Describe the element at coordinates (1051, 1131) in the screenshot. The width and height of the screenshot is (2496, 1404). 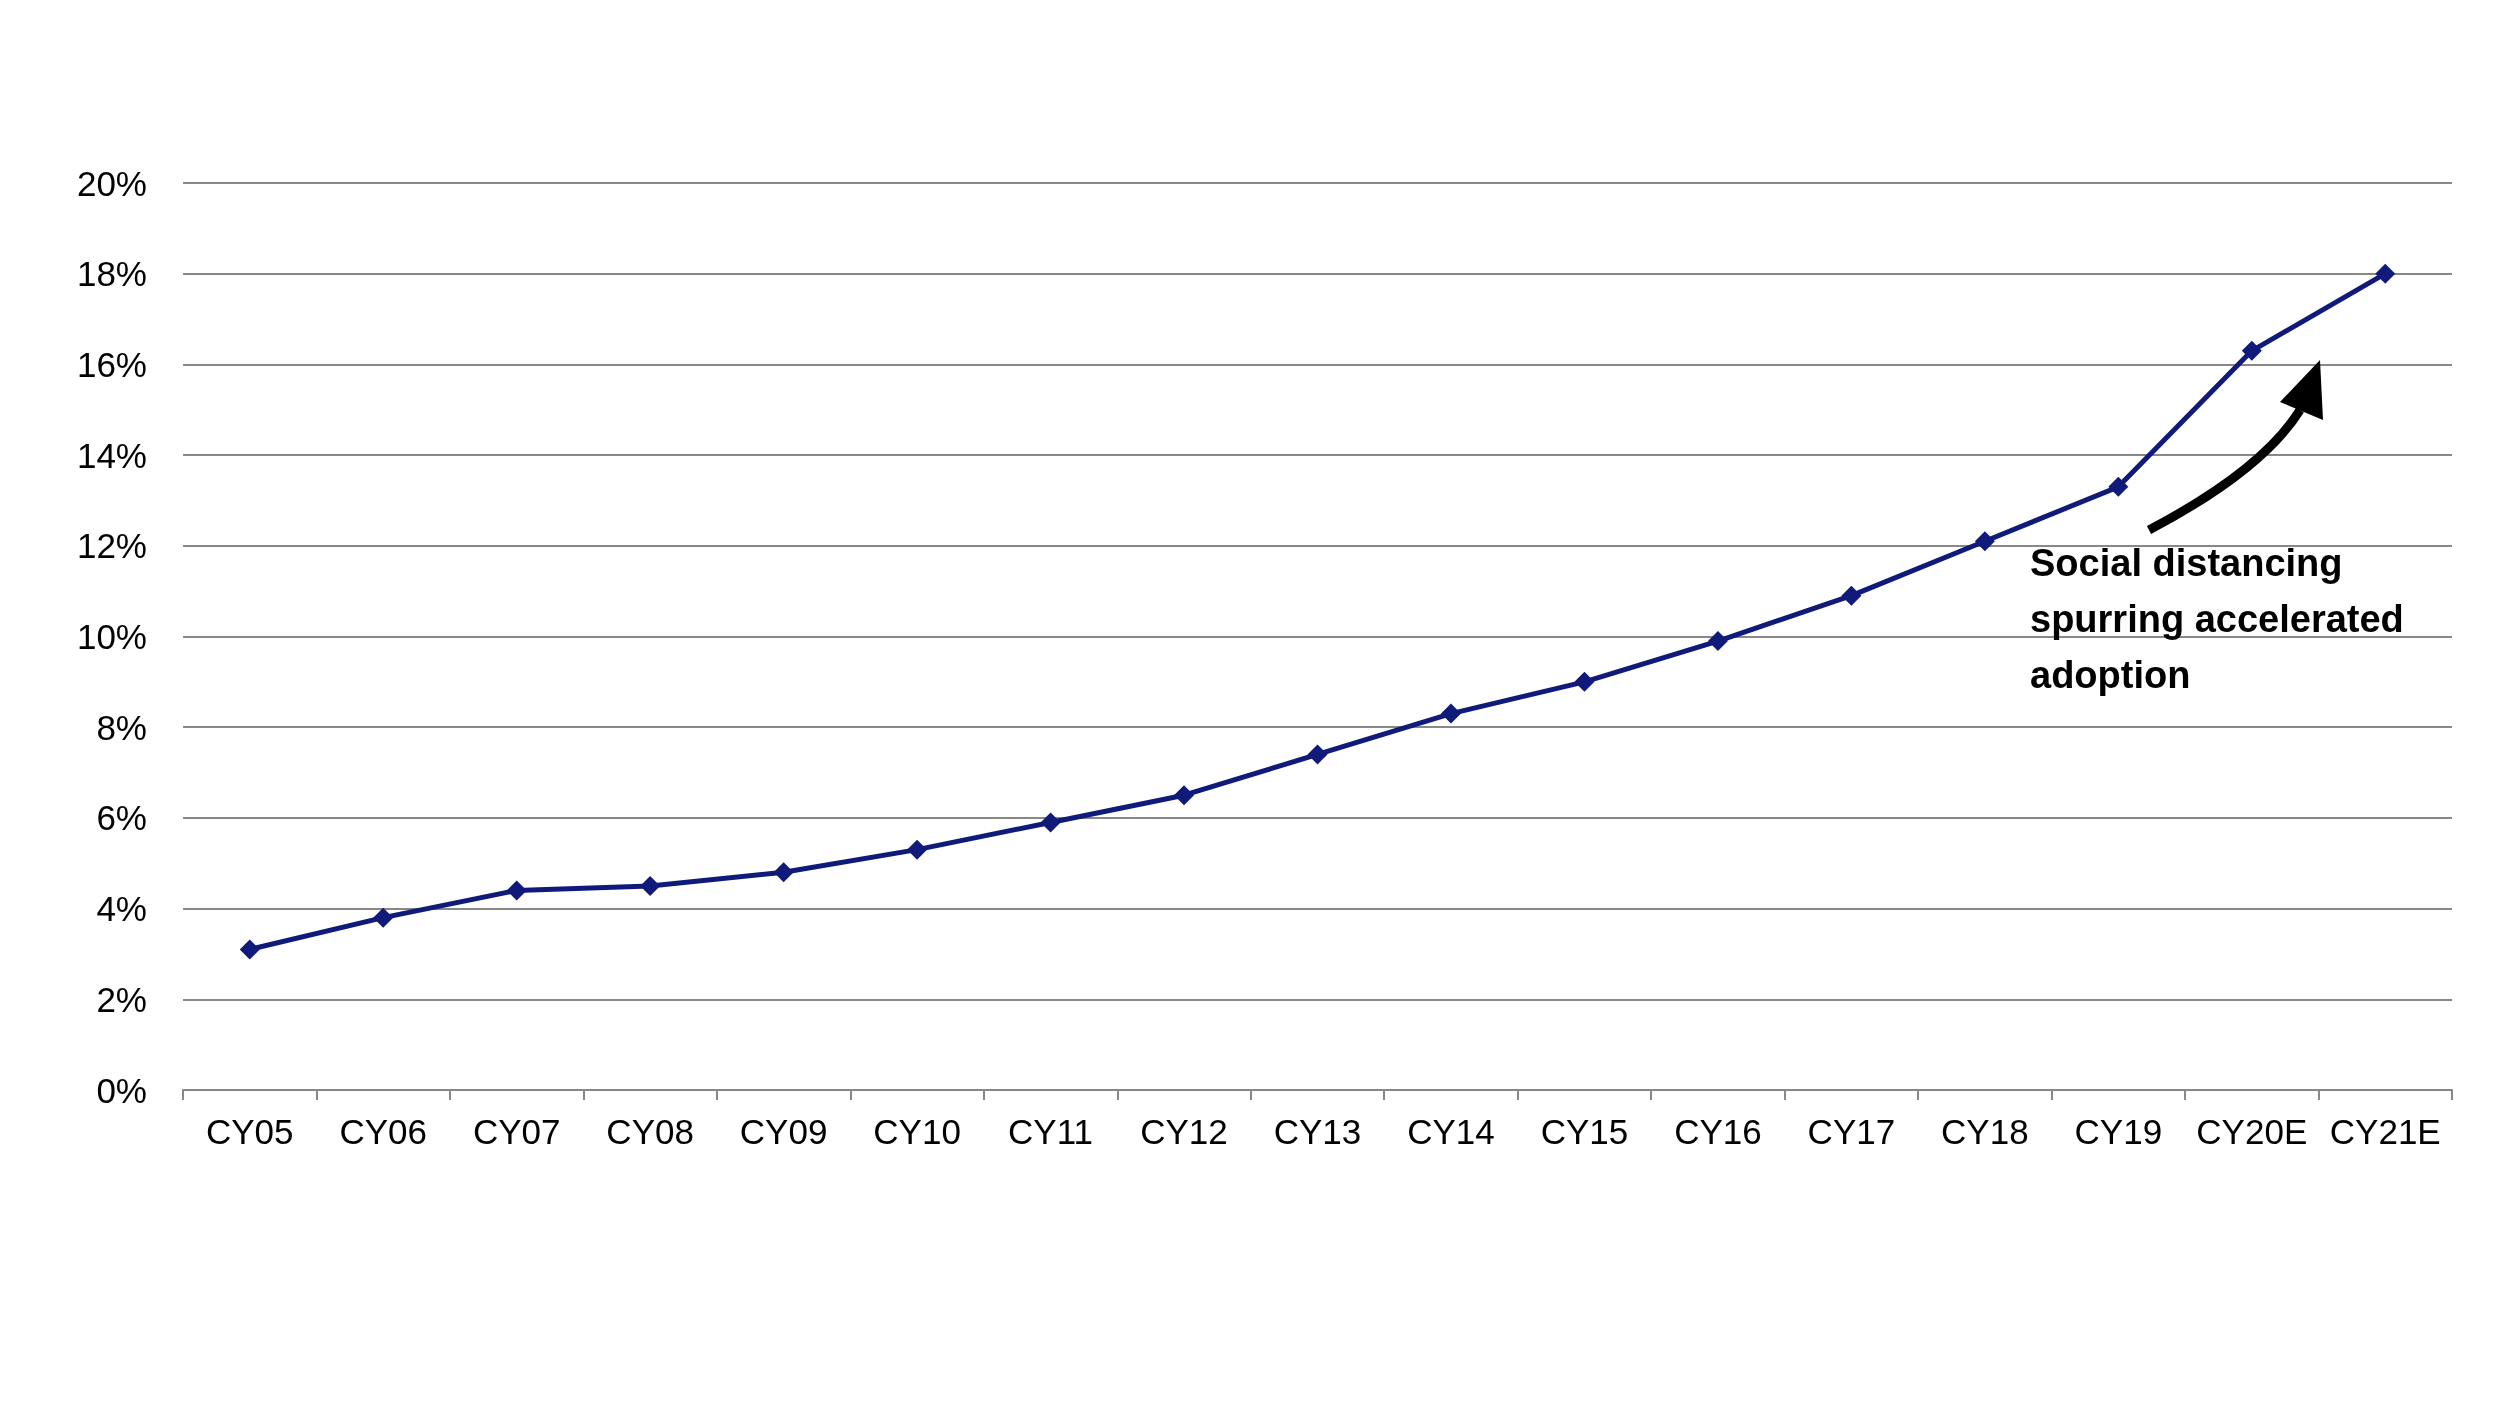
I see `x-tick-label: CY11` at that location.